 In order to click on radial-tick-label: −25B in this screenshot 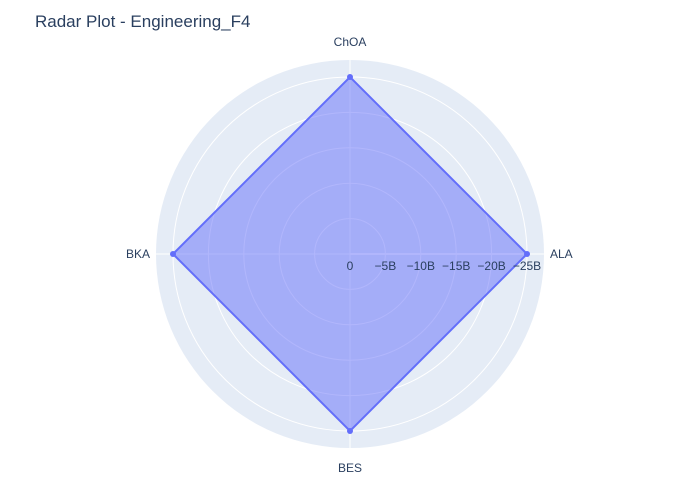, I will do `click(527, 266)`.